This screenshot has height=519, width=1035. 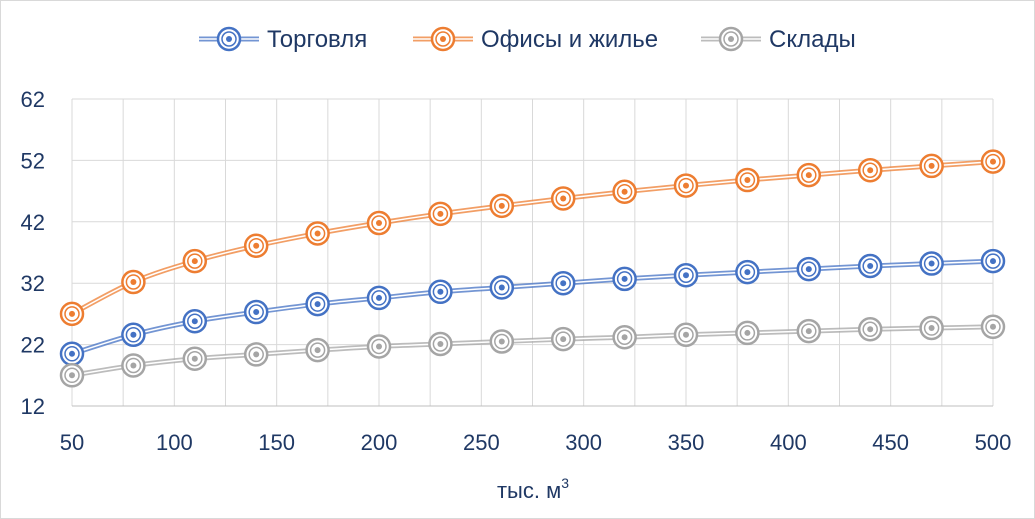 I want to click on y-tick-label: 22, so click(x=33, y=345).